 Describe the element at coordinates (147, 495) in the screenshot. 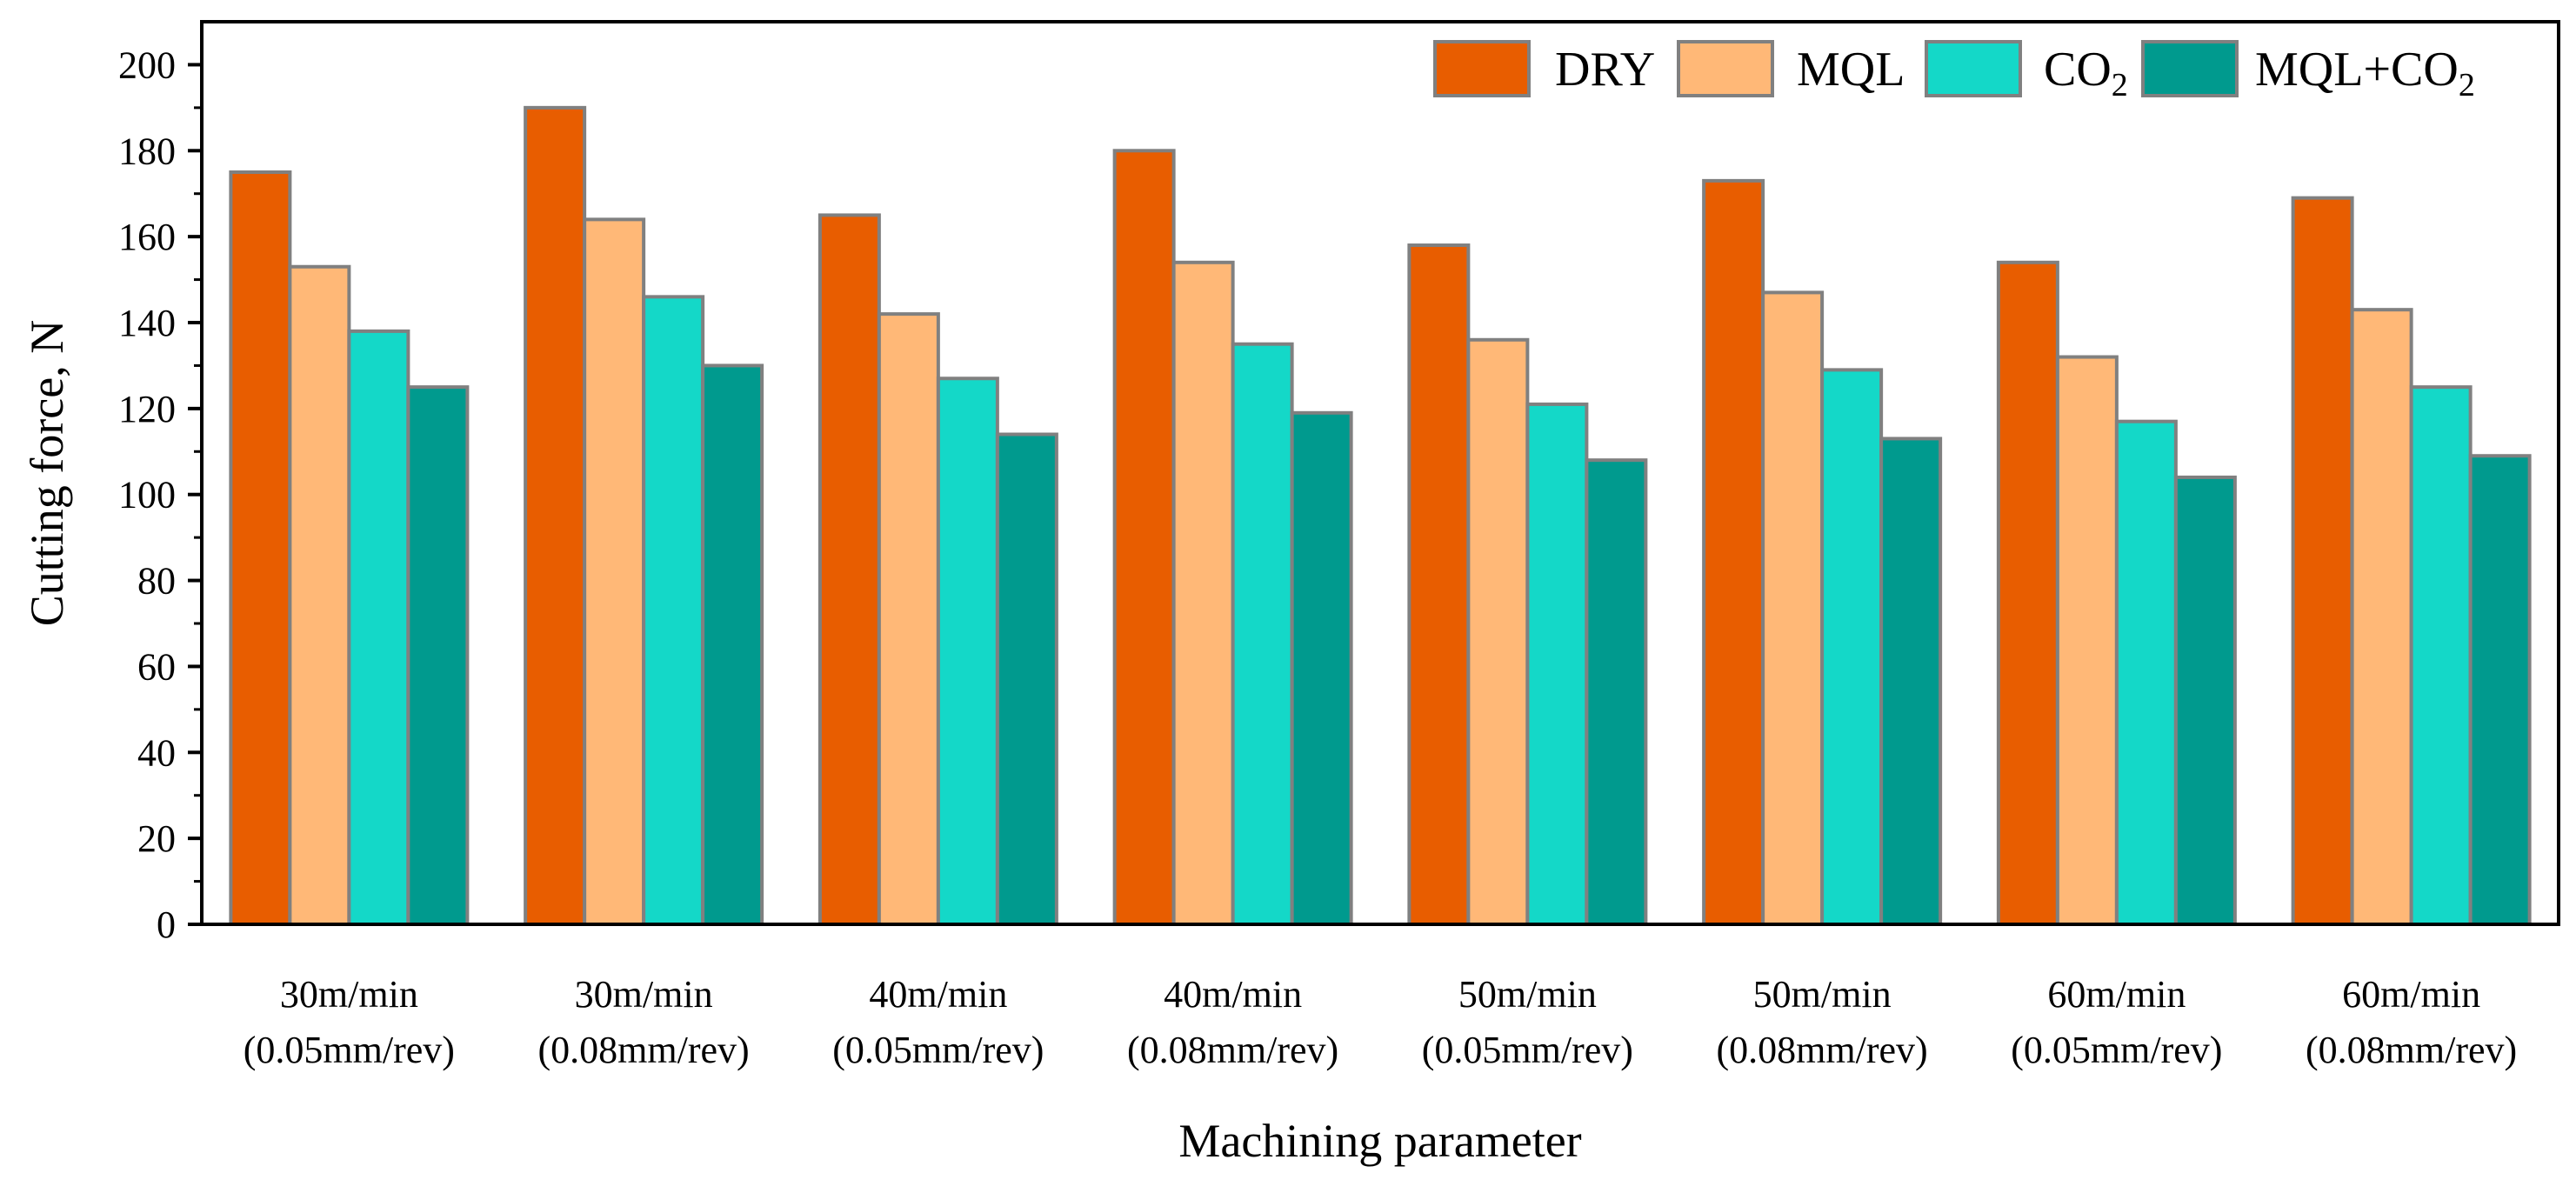

I see `y-tick-label: 100` at that location.